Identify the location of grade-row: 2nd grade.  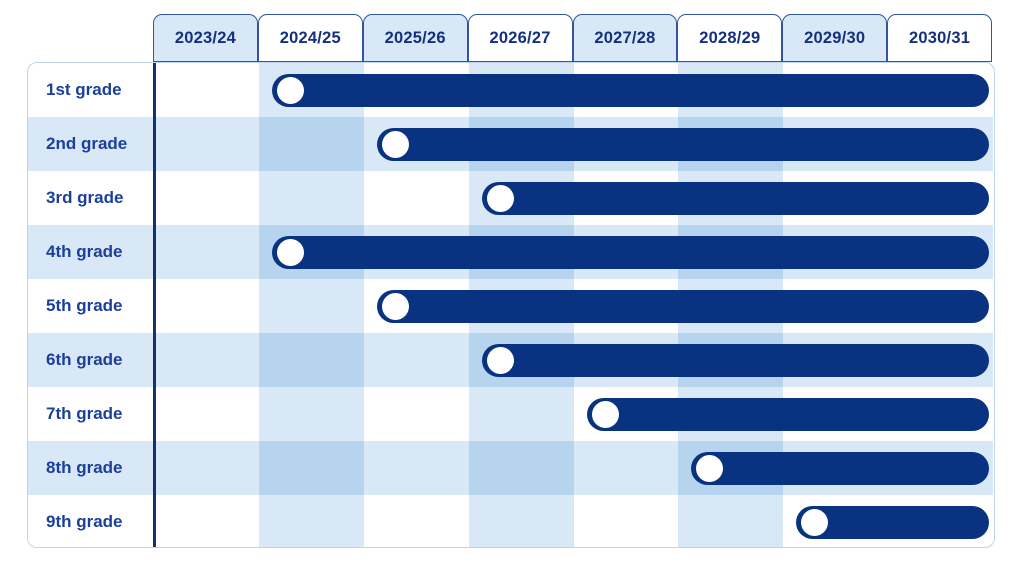
(511, 144).